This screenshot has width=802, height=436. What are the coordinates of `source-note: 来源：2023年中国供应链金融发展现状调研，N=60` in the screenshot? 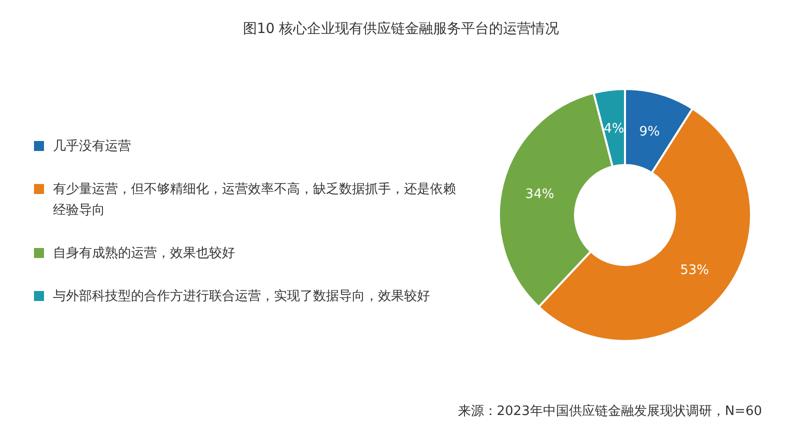 It's located at (610, 411).